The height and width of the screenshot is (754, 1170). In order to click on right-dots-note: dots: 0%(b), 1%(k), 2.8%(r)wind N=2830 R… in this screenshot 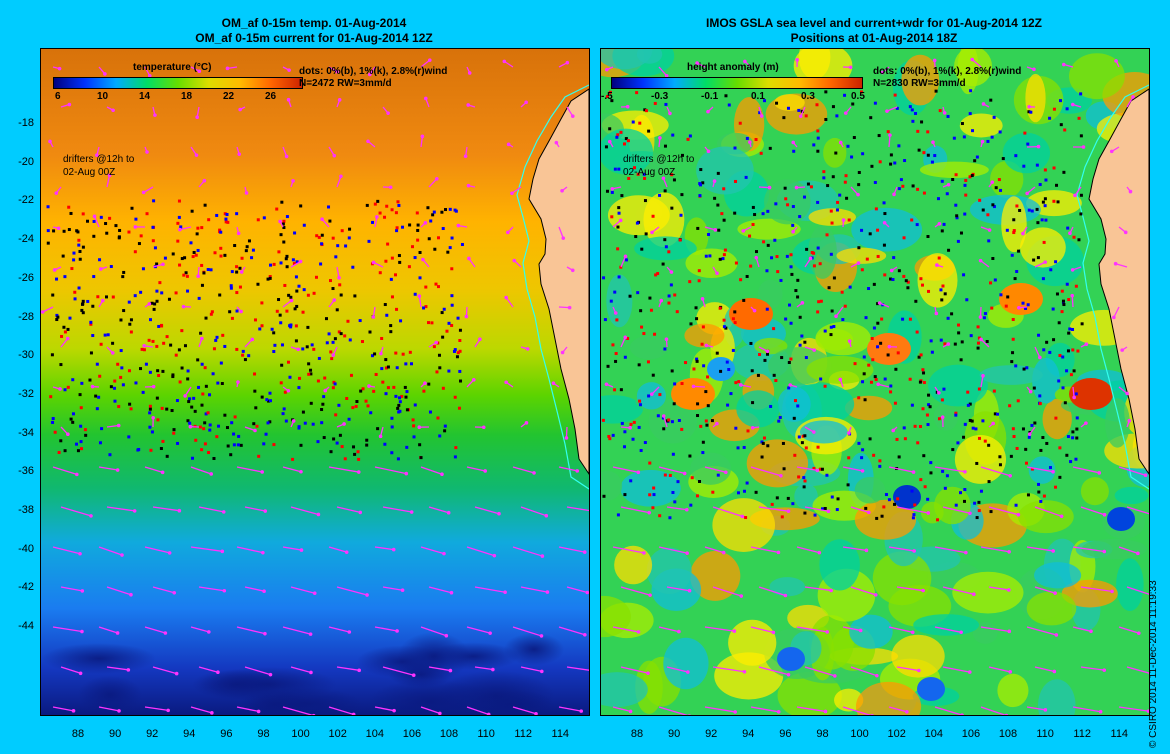, I will do `click(947, 78)`.